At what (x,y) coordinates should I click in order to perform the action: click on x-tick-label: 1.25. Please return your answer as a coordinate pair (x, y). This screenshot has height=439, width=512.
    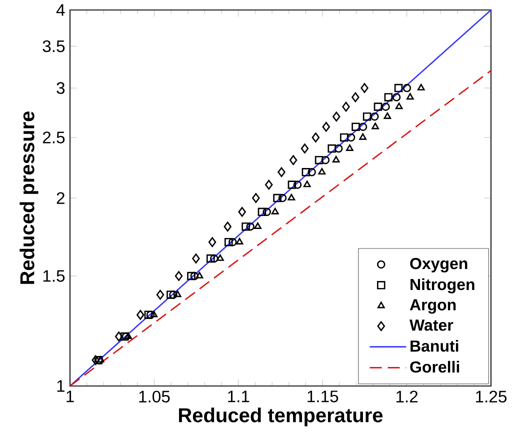
    Looking at the image, I should click on (491, 396).